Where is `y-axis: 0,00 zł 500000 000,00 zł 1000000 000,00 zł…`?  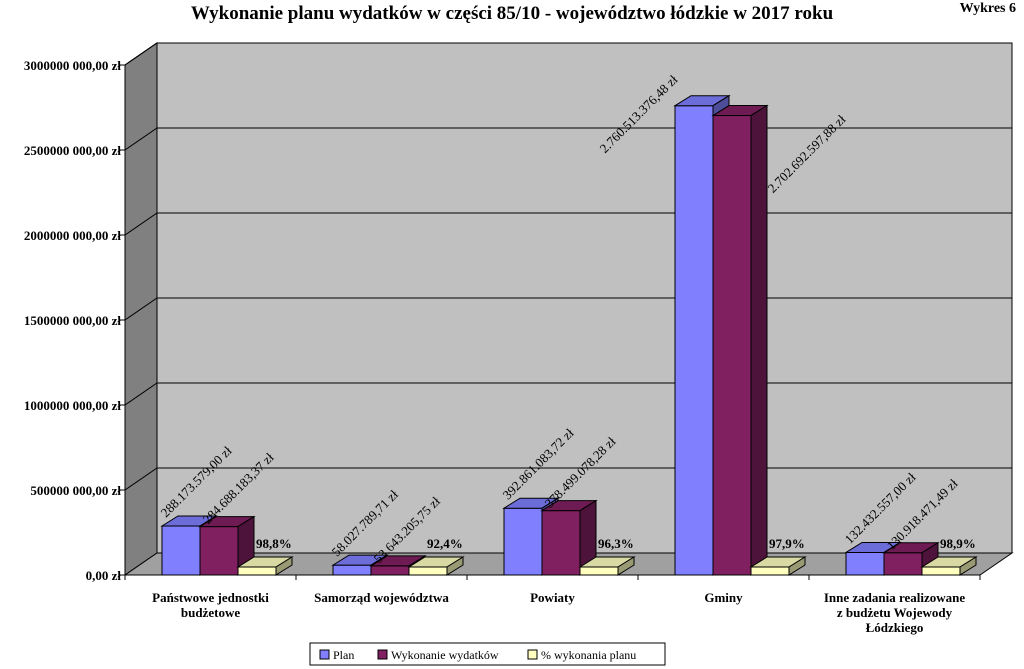
y-axis: 0,00 zł 500000 000,00 zł 1000000 000,00 zł… is located at coordinates (75, 320).